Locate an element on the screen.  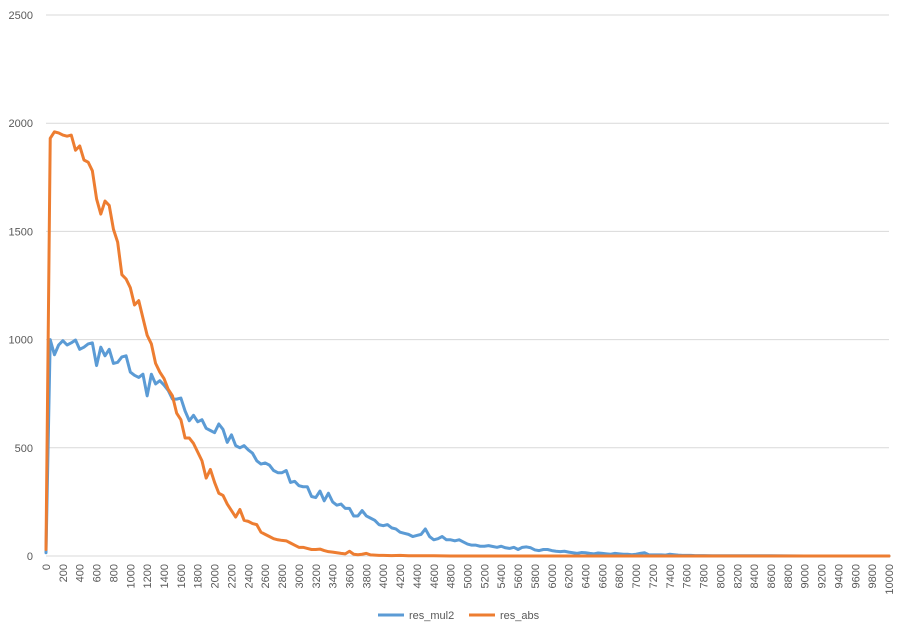
x-tick-label: 4200 is located at coordinates (401, 576).